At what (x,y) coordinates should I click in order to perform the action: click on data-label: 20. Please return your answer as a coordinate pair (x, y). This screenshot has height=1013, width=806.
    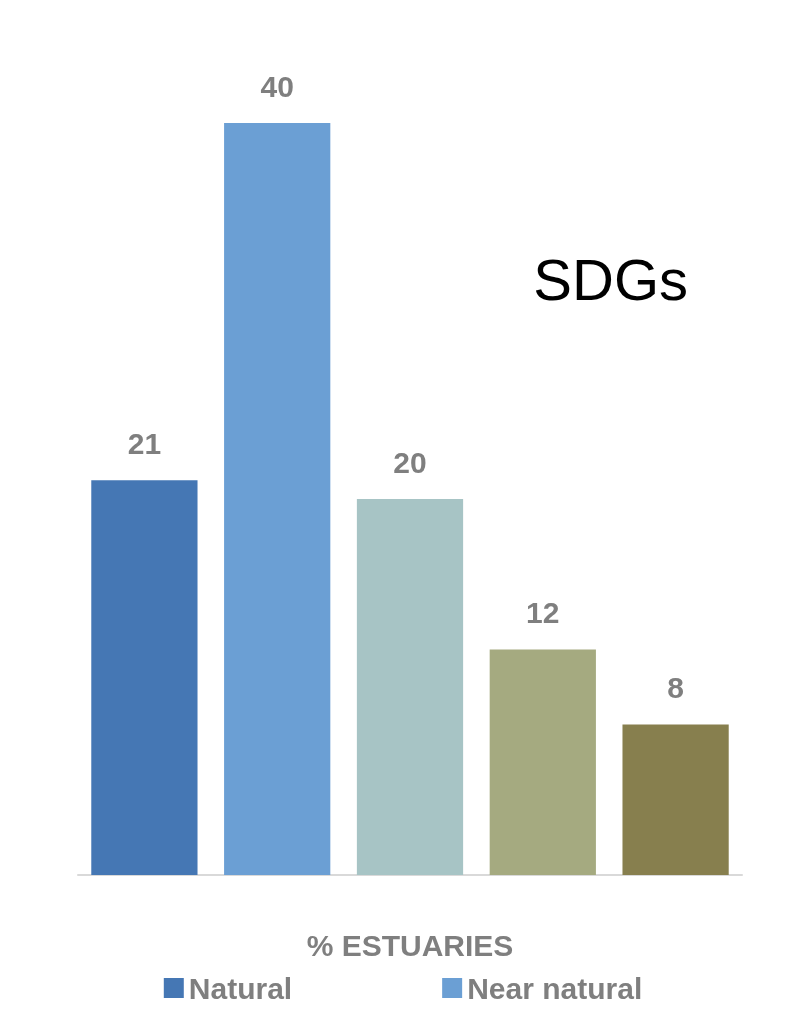
    Looking at the image, I should click on (410, 462).